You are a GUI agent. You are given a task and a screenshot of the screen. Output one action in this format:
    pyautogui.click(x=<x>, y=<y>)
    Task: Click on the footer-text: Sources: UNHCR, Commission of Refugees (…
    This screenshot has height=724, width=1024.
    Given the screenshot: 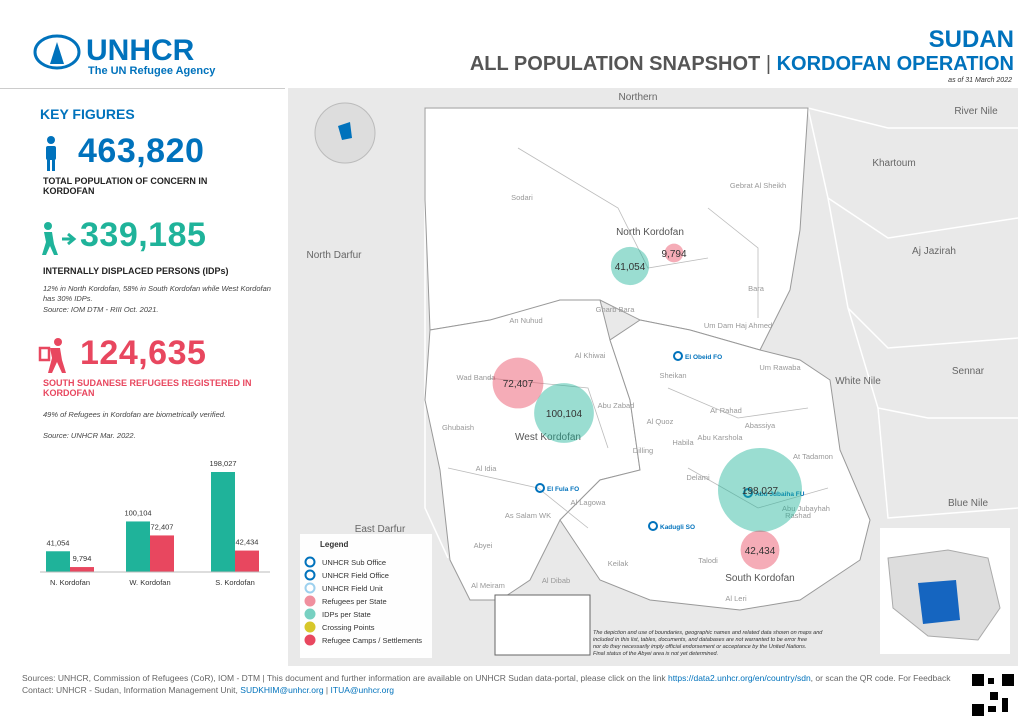 What is the action you would take?
    pyautogui.click(x=344, y=678)
    